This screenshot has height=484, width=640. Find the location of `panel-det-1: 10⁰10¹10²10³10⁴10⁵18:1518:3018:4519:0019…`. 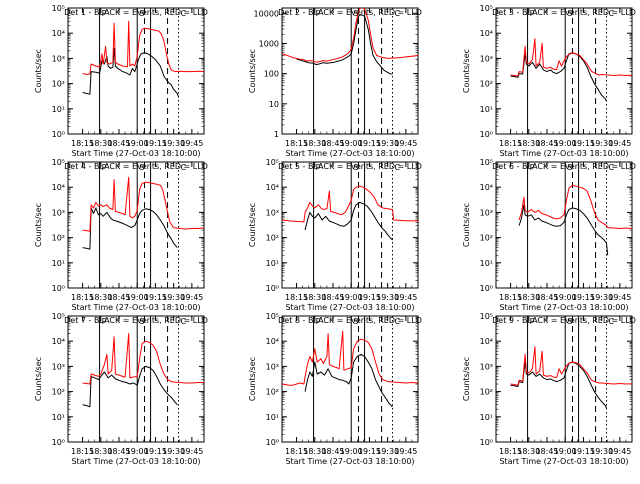

panel-det-1: 10⁰10¹10²10³10⁴10⁵18:1518:3018:4519:0019… is located at coordinates (121, 81).